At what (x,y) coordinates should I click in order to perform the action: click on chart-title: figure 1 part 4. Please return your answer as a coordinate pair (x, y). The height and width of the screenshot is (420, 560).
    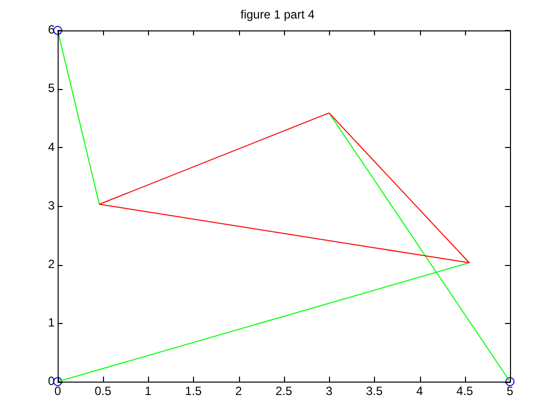
    Looking at the image, I should click on (277, 15).